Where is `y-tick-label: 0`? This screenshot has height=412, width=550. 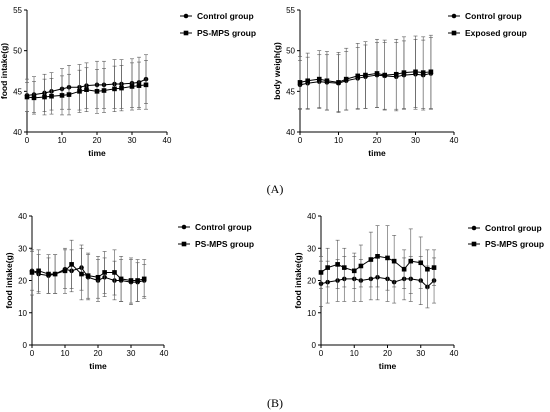
y-tick-label: 0 is located at coordinates (314, 345).